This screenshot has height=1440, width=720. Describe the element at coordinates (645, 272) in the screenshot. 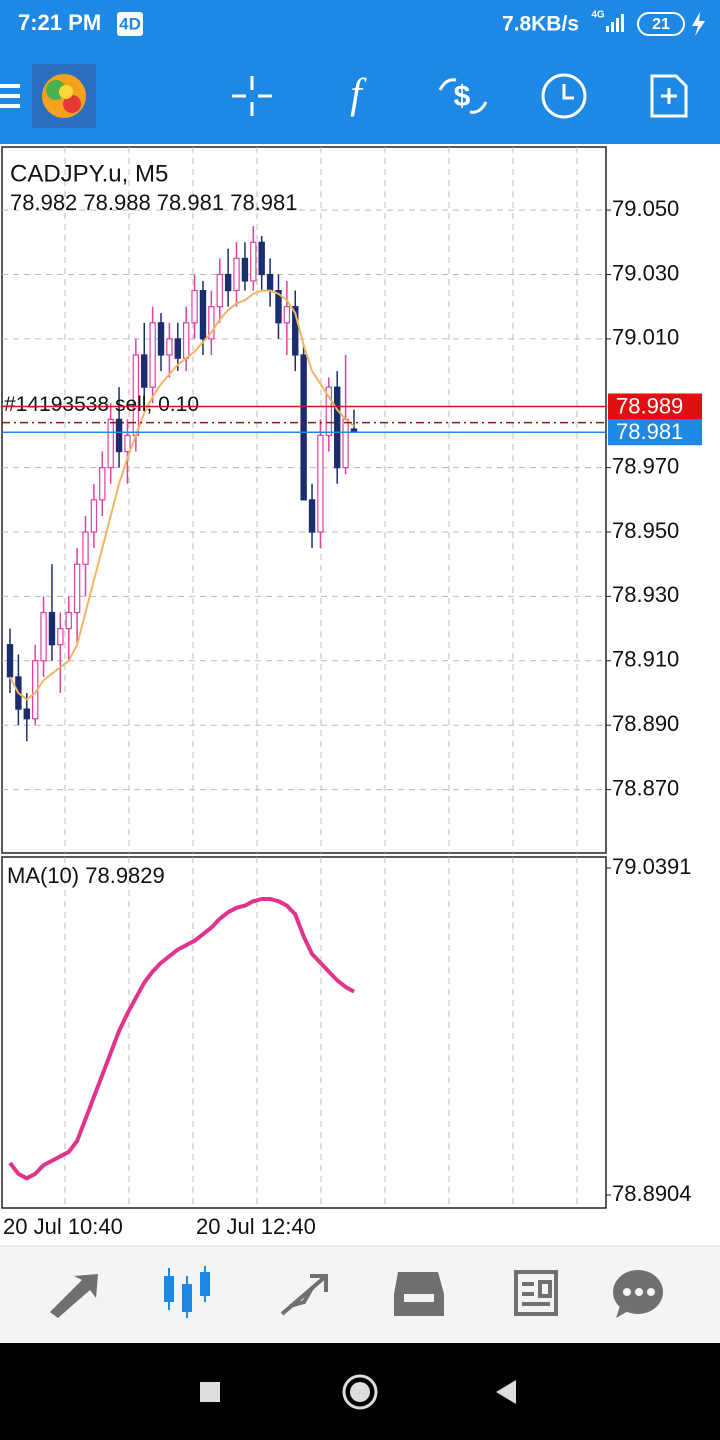

I see `y-tick-label: 79.030` at that location.